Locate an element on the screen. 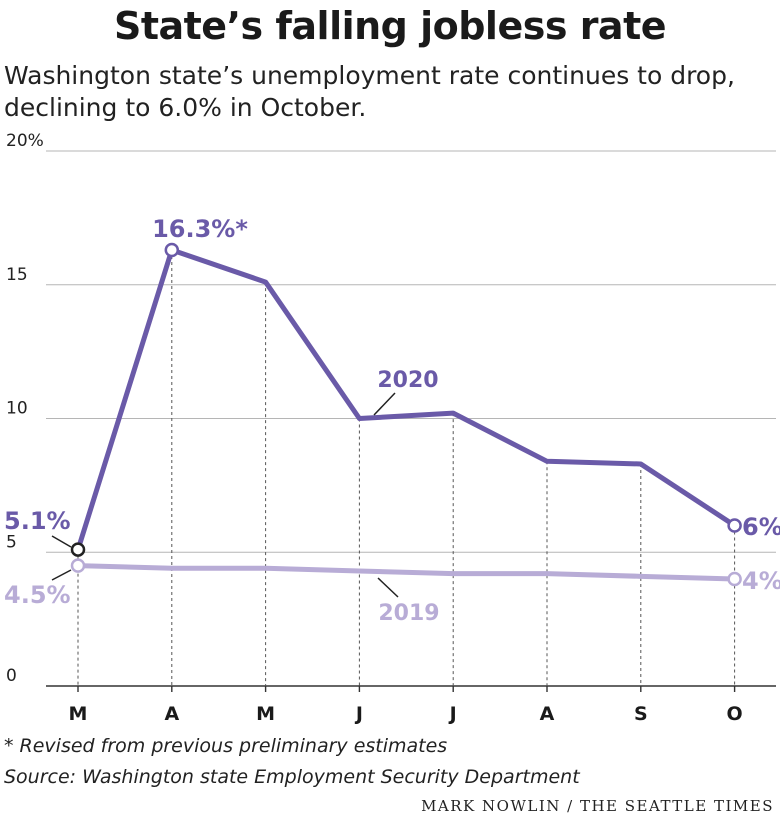 This screenshot has width=780, height=820. y-tick-label: 20% is located at coordinates (25, 141).